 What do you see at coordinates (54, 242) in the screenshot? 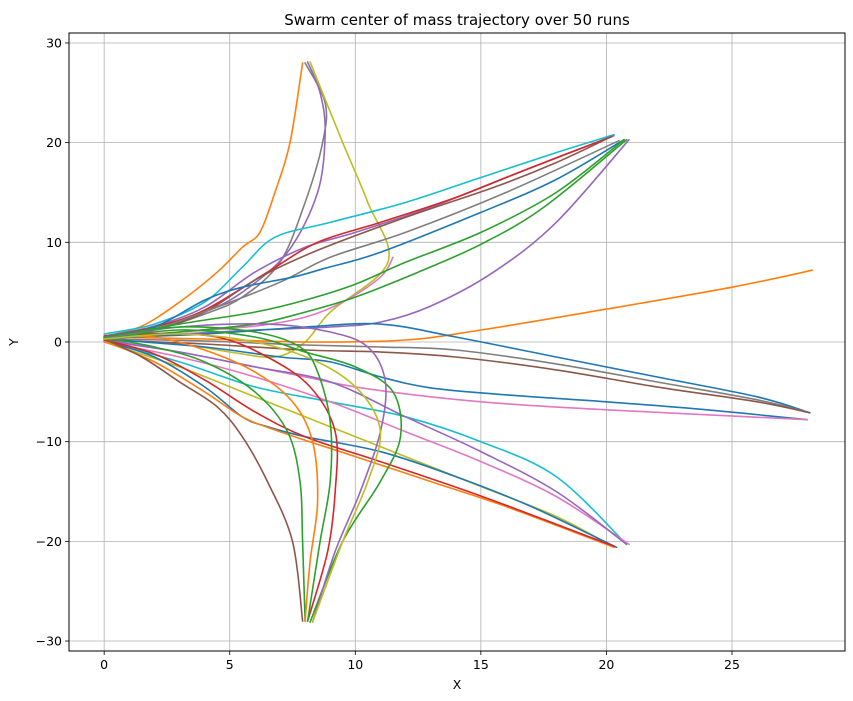
I see `y-tick-label: 10` at bounding box center [54, 242].